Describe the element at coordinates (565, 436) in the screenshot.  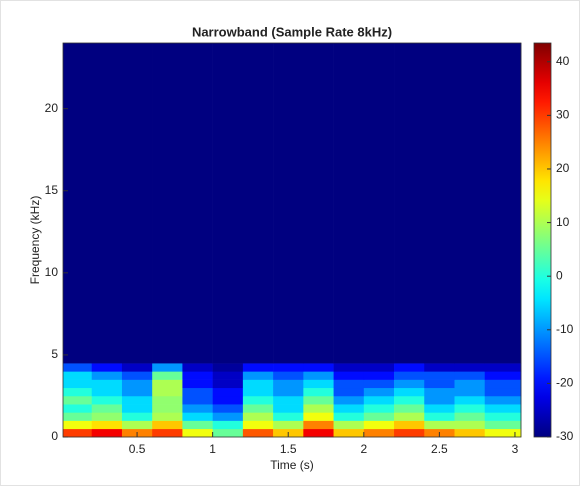
I see `colorbar-tick-label: -30` at that location.